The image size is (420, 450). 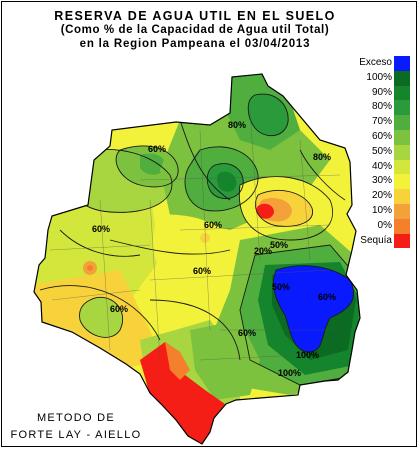 I want to click on method-caption: METODO DE FORTE LAY - AIELLO, so click(x=76, y=427).